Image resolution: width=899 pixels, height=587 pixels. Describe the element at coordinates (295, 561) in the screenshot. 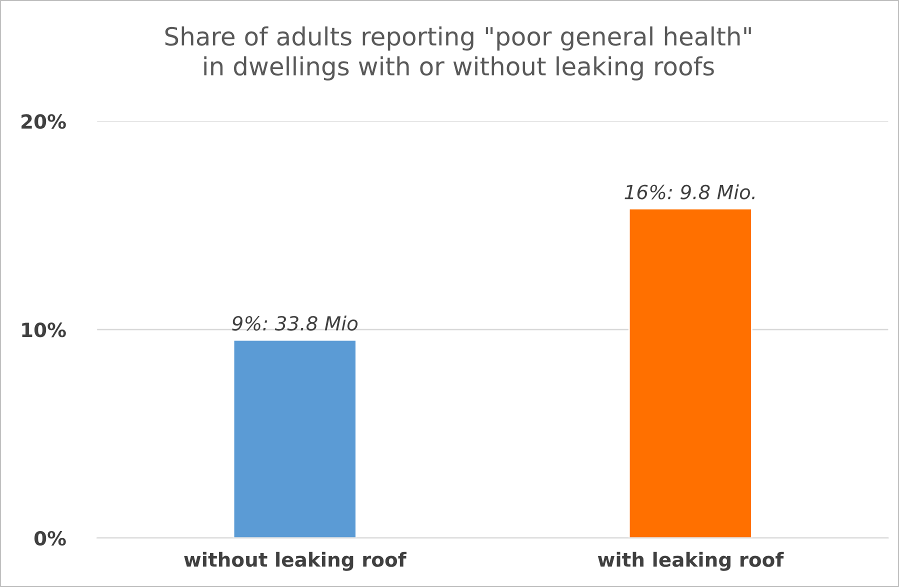

I see `x-tick-label: without leaking roof` at that location.